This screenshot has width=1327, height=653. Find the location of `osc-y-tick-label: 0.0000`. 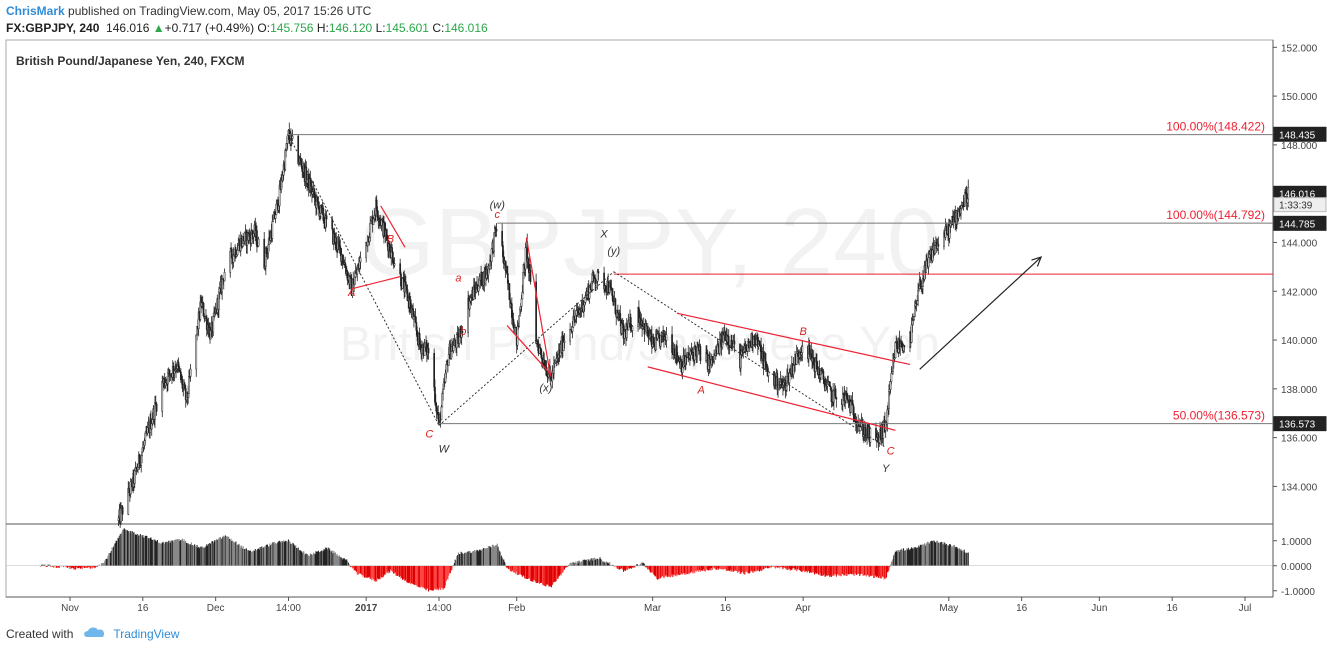

osc-y-tick-label: 0.0000 is located at coordinates (1296, 567).